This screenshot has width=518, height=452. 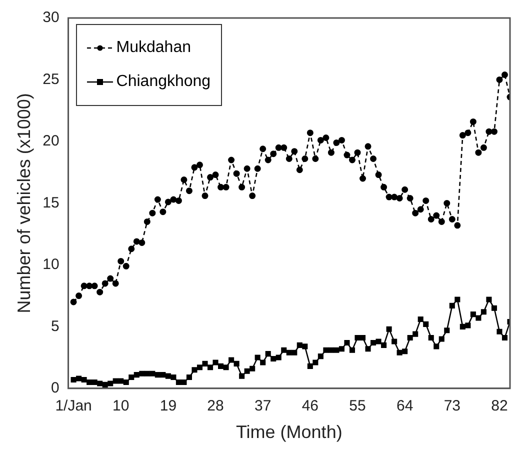 What do you see at coordinates (55, 326) in the screenshot?
I see `y-tick-label: 5` at bounding box center [55, 326].